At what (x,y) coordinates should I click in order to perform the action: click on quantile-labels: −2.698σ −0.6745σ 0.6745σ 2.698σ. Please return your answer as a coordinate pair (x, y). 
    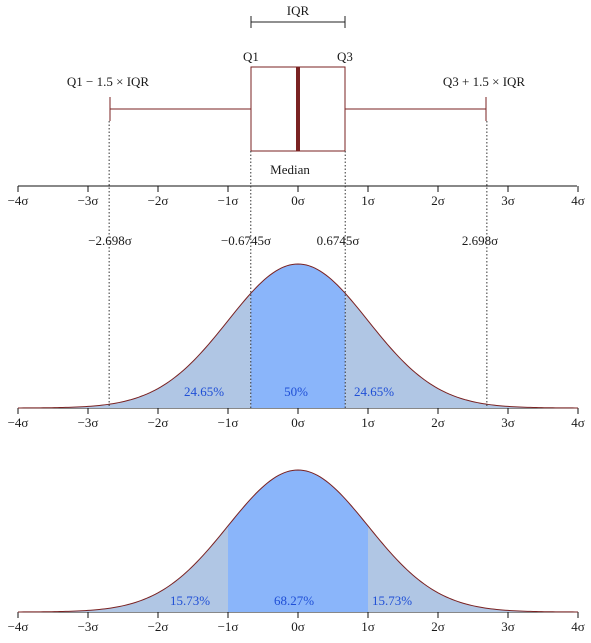
    Looking at the image, I should click on (293, 240).